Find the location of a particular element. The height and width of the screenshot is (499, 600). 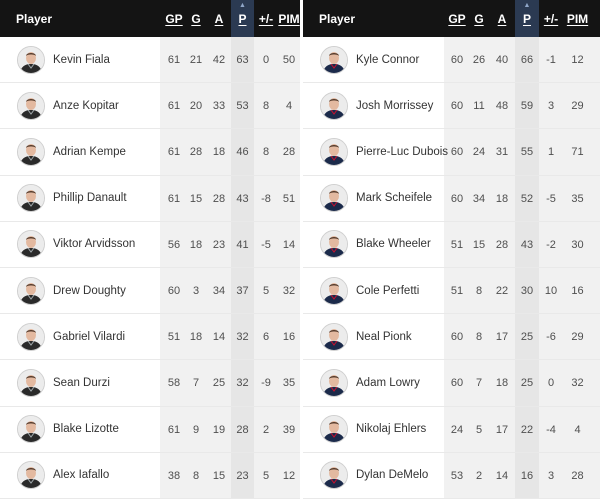

player-cell: Neal Pionk is located at coordinates (366, 336).